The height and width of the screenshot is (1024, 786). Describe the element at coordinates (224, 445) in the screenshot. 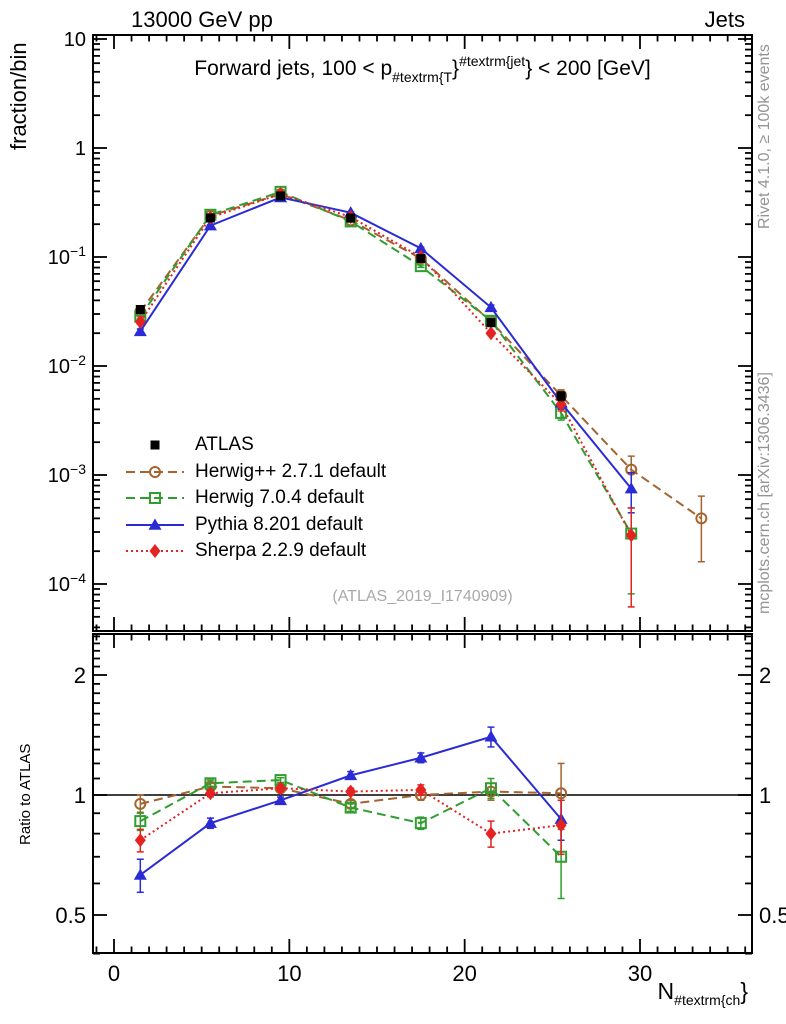

I see `legend-label: ATLAS` at that location.